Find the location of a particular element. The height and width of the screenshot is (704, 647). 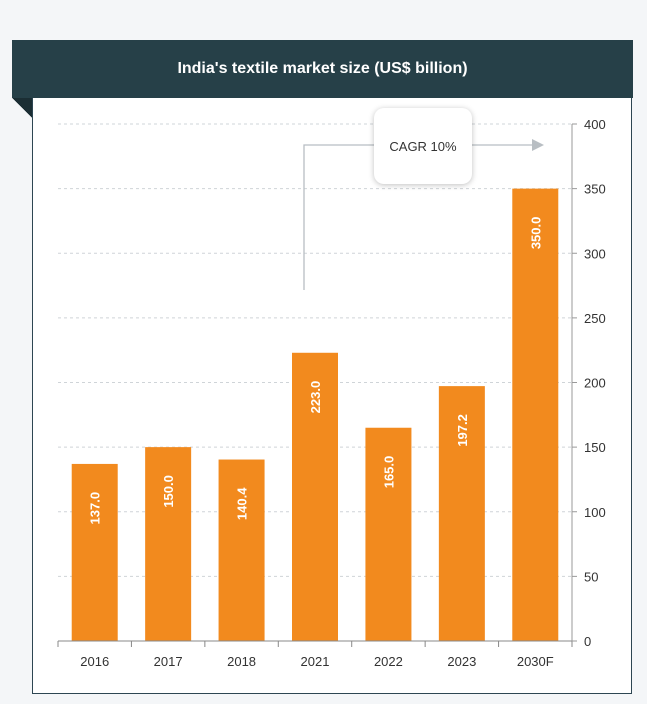

y-tick-label: 50 is located at coordinates (591, 576).